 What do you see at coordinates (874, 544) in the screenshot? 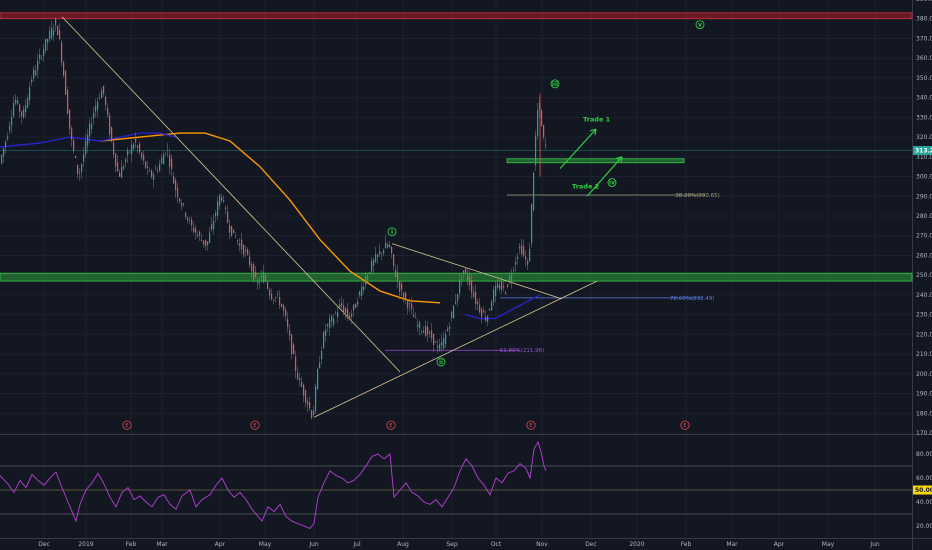
I see `time-tick-18: Jun` at bounding box center [874, 544].